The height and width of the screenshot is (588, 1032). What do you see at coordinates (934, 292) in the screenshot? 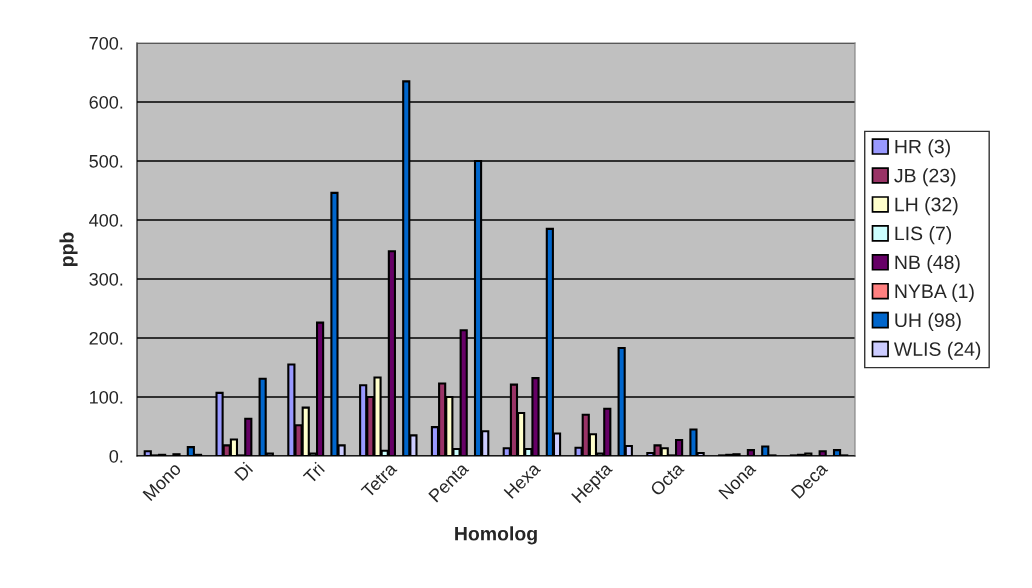
I see `legend-label: NYBA (1)` at bounding box center [934, 292].